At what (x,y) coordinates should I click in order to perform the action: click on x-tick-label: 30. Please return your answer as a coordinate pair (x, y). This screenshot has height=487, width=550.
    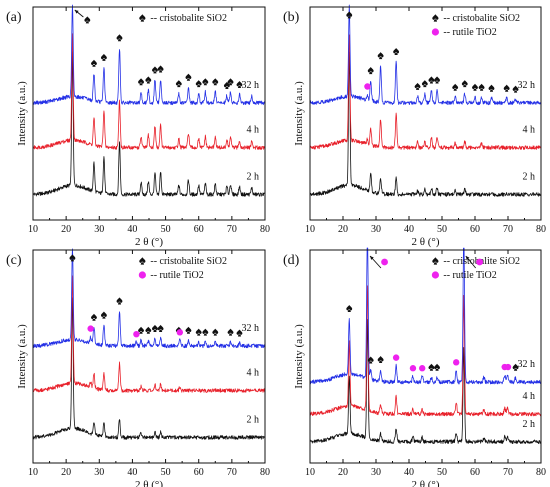
    Looking at the image, I should click on (376, 472).